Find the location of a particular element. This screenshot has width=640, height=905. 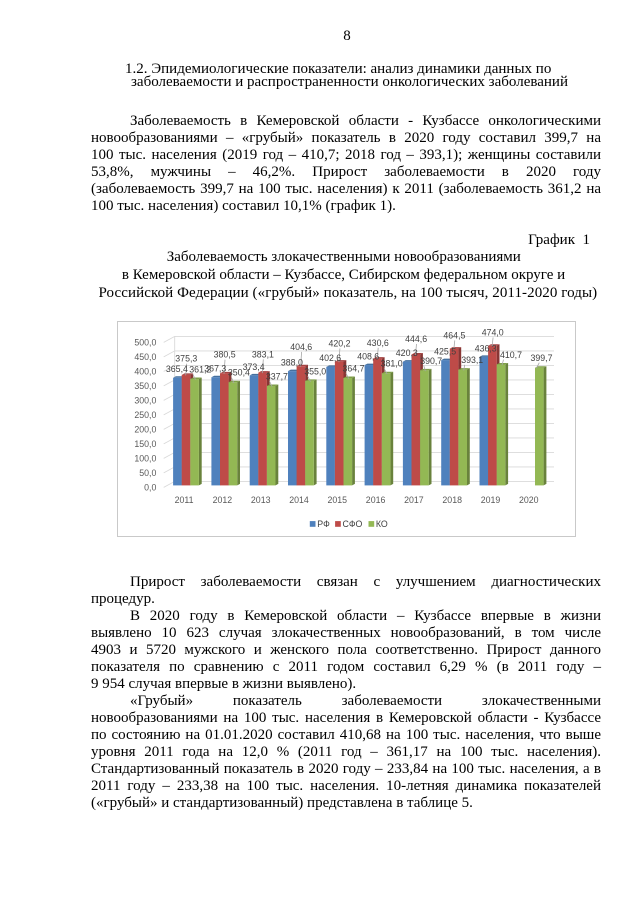

svg-text: 408,6 is located at coordinates (368, 357).